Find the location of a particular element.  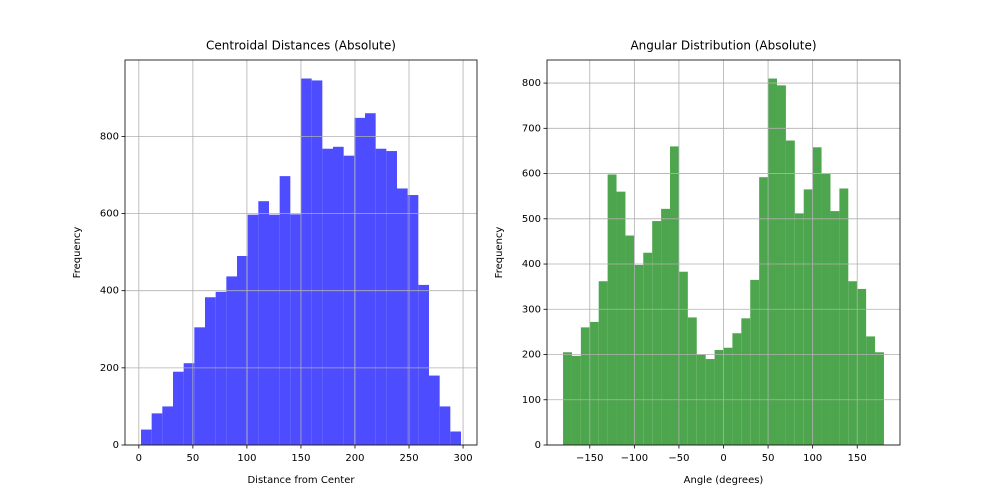

x-tick-label: −100 is located at coordinates (634, 458).